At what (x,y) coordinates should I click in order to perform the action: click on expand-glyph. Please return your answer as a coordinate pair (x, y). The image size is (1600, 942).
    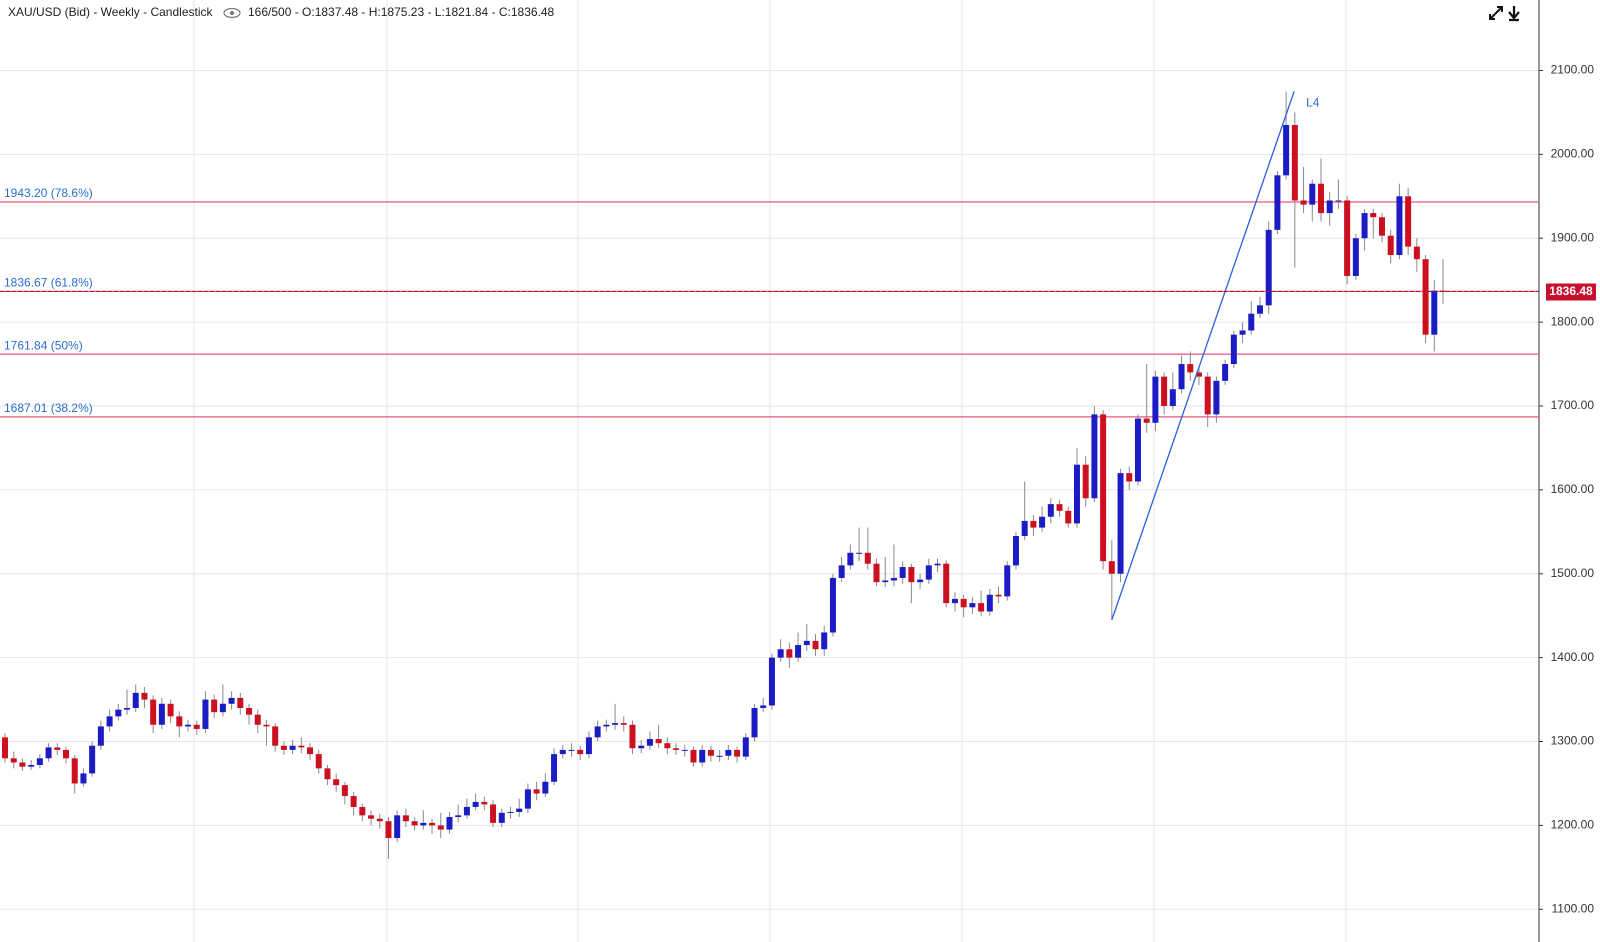
    Looking at the image, I should click on (1496, 13).